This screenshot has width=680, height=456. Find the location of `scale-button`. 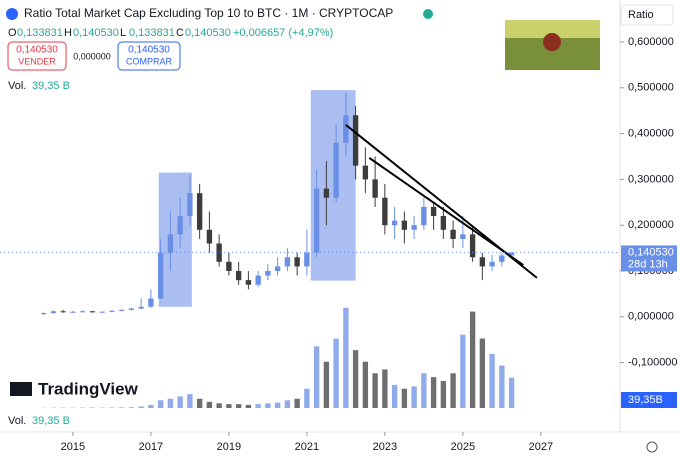

scale-button is located at coordinates (647, 15).